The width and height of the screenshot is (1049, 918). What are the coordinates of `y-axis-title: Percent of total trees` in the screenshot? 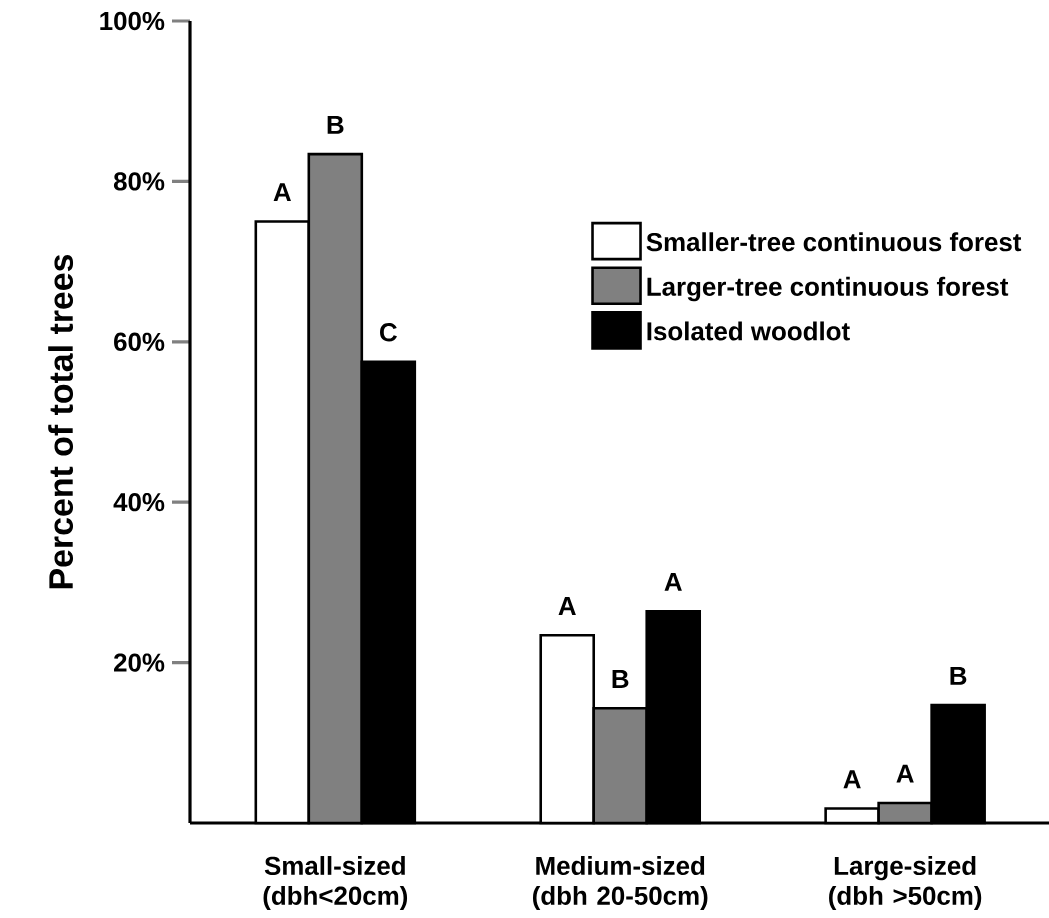 It's located at (61, 421).